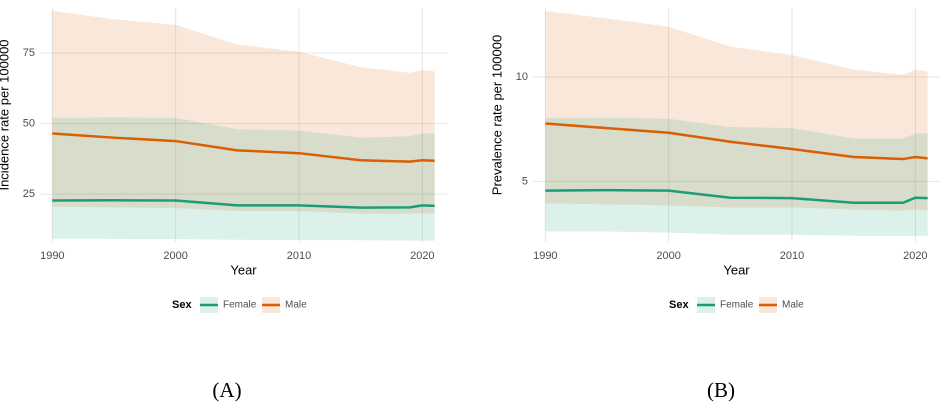 The height and width of the screenshot is (407, 948). What do you see at coordinates (721, 390) in the screenshot?
I see `panel-caption: (B)` at bounding box center [721, 390].